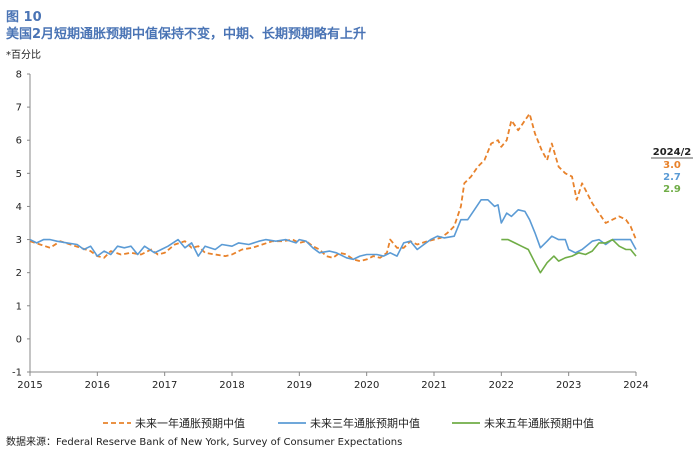 This screenshot has height=456, width=700. What do you see at coordinates (672, 152) in the screenshot?
I see `annotation-date: 2024/2` at bounding box center [672, 152].